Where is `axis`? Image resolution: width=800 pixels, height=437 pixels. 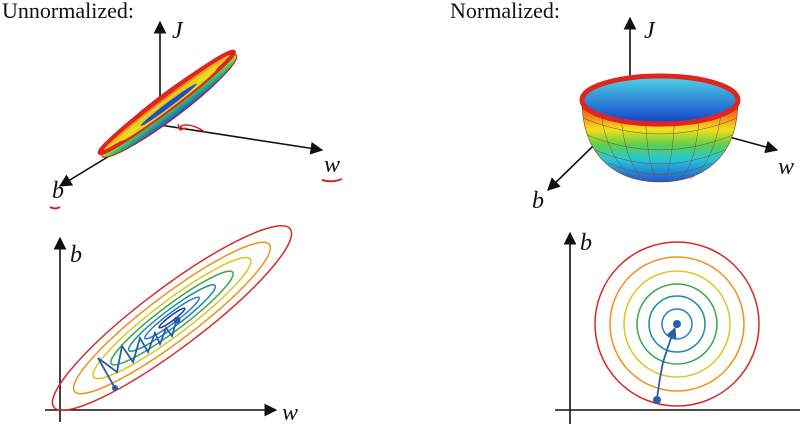 axis is located at coordinates (241, 139).